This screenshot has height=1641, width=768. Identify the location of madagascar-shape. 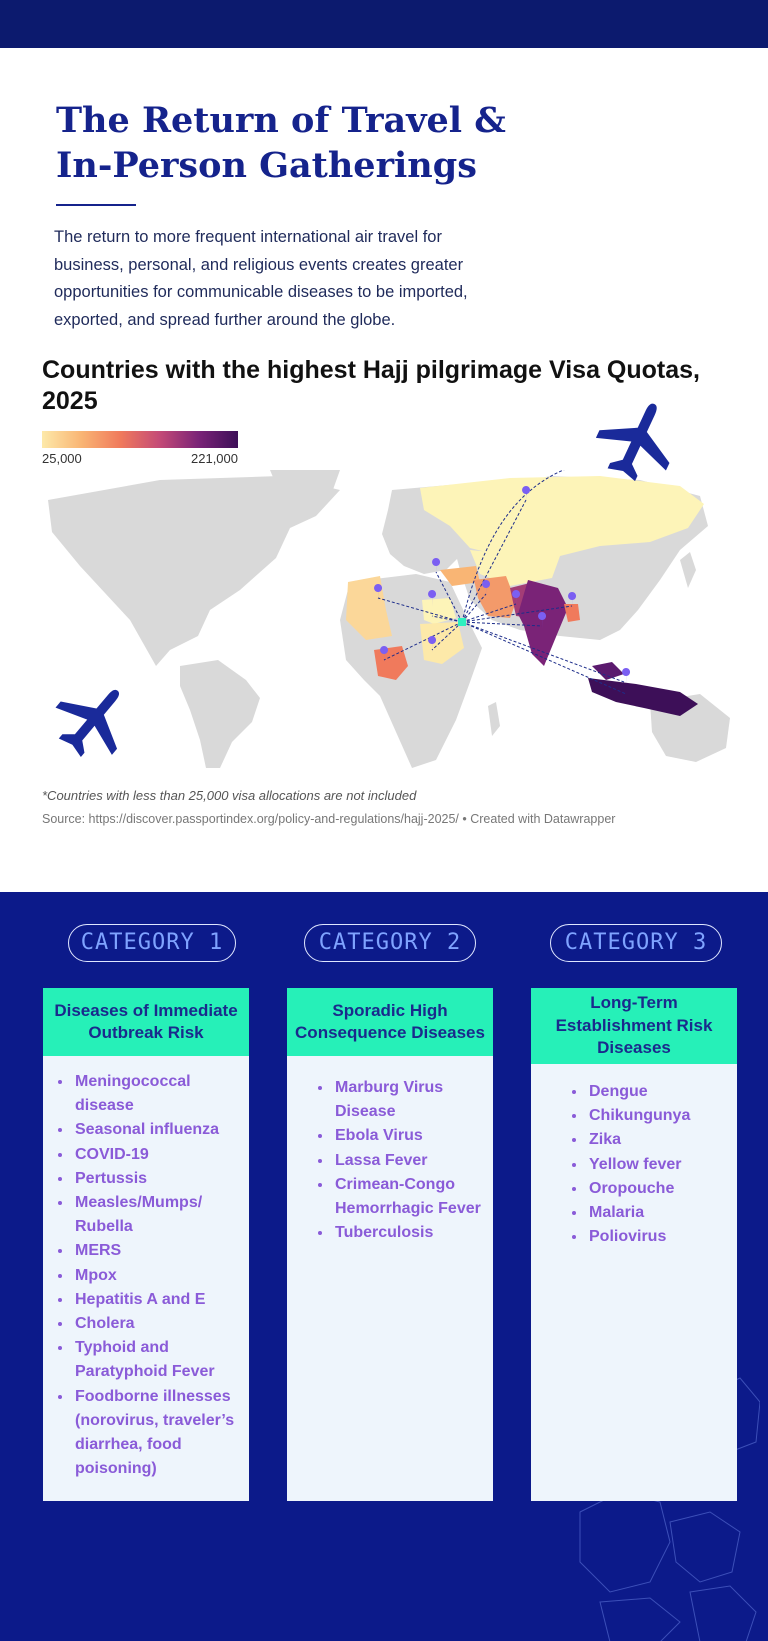
(494, 719).